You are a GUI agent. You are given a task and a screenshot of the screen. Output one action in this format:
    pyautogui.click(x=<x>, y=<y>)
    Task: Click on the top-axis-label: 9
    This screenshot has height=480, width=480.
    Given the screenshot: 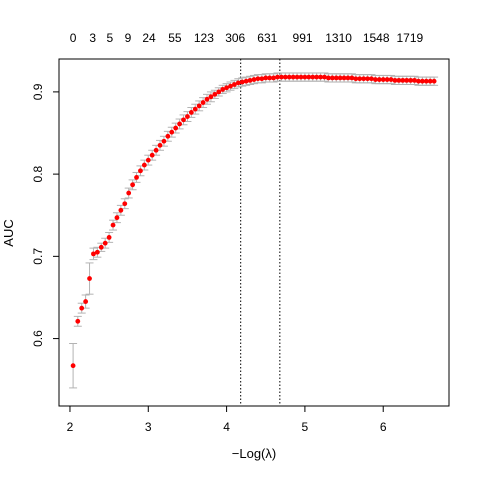 What is the action you would take?
    pyautogui.click(x=128, y=38)
    